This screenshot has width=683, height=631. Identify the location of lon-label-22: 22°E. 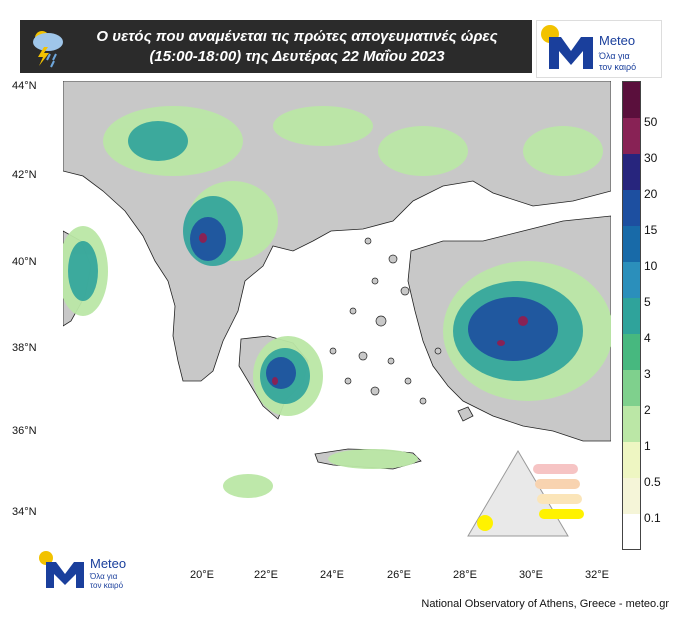
(266, 575).